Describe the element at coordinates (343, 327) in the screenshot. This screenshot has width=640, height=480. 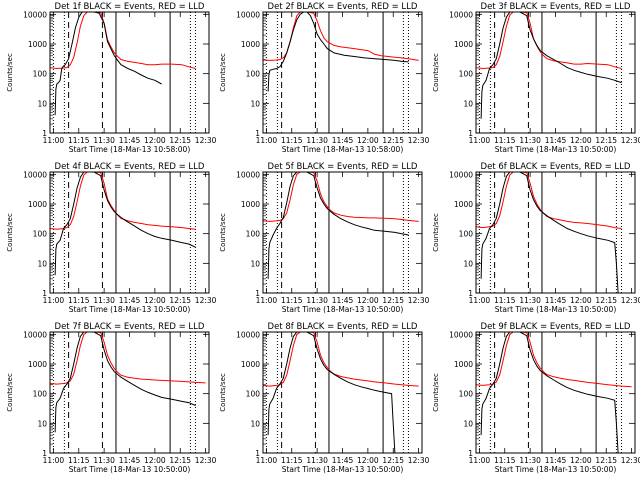
I see `panel-title: Det 8f BLACK = Events, RED = LLD` at that location.